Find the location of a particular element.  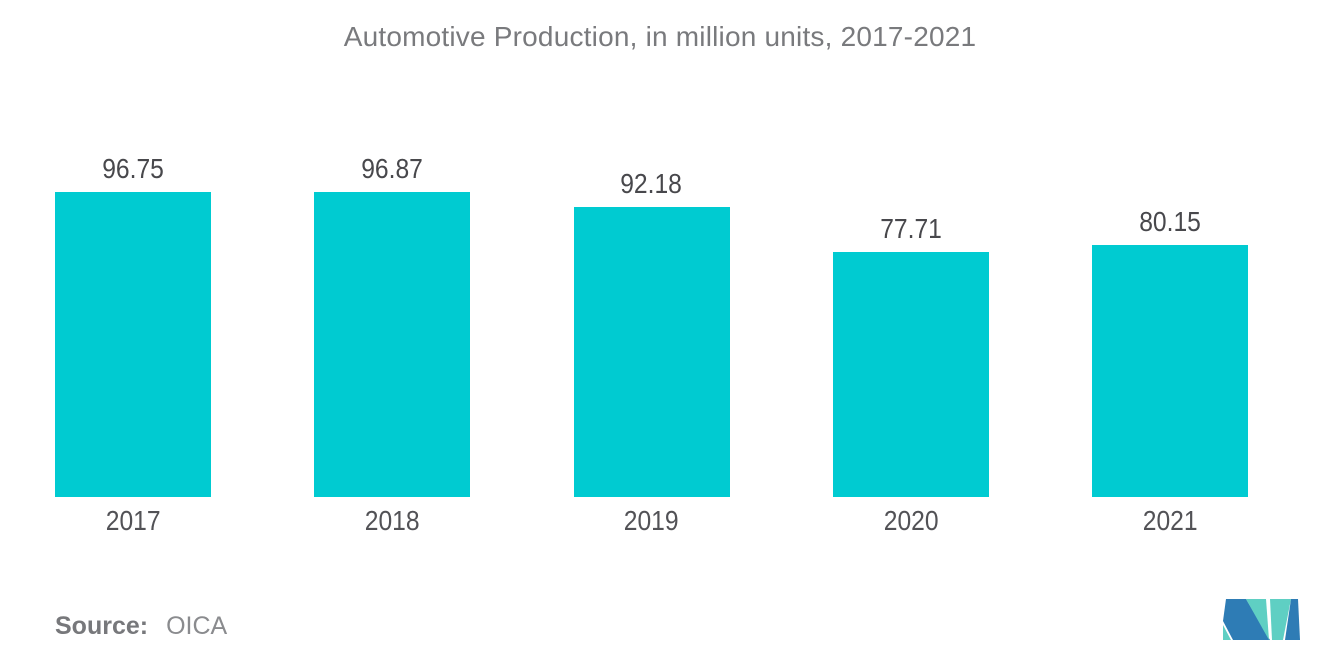

bar-group: 77.71 is located at coordinates (910, 318).